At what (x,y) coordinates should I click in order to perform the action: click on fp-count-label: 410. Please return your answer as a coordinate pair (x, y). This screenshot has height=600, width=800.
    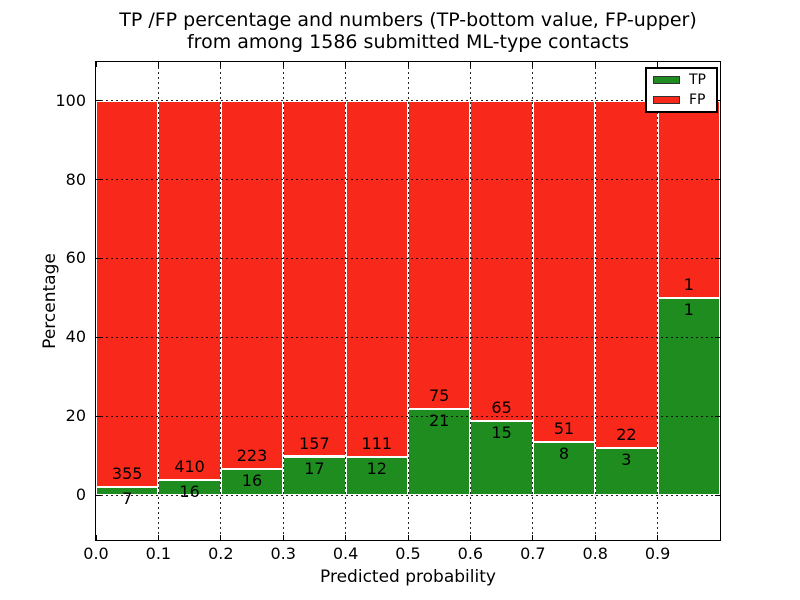
    Looking at the image, I should click on (189, 467).